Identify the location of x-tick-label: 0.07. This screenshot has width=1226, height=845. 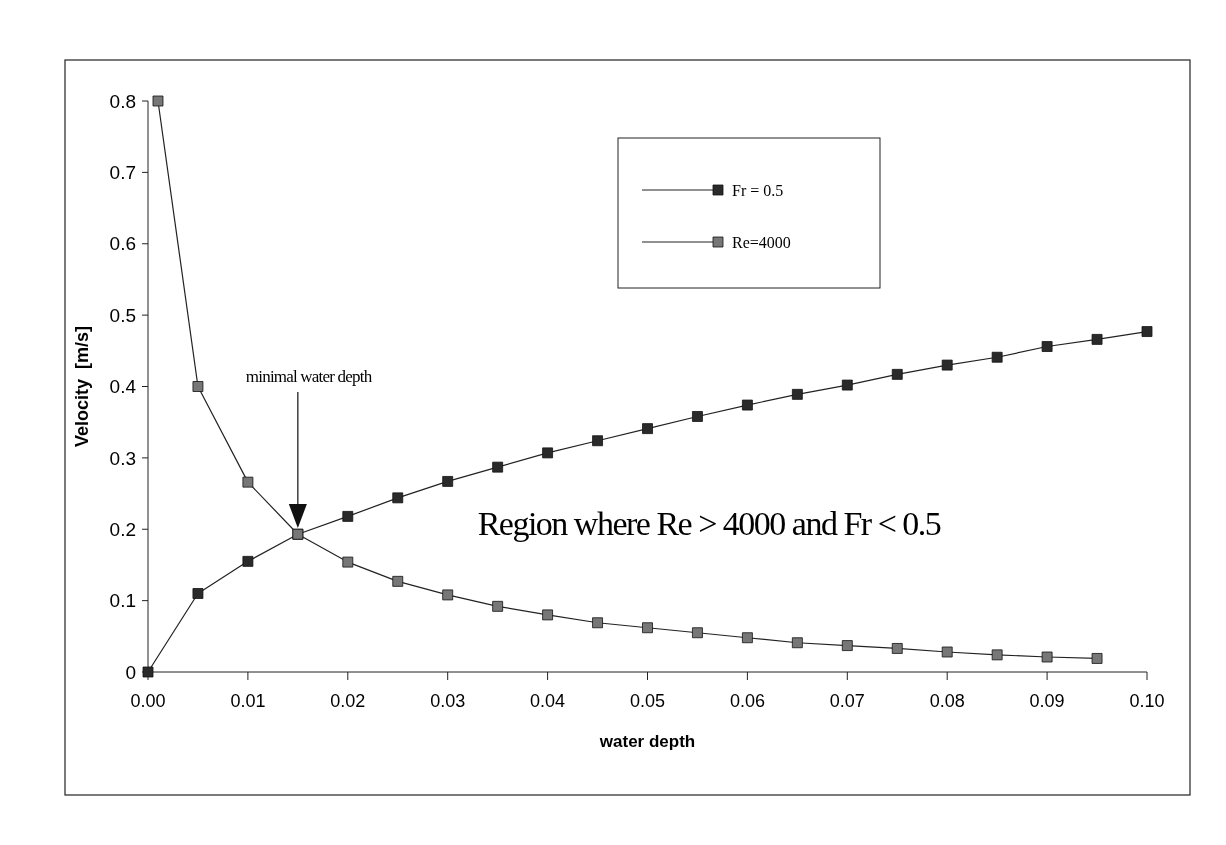
(847, 701).